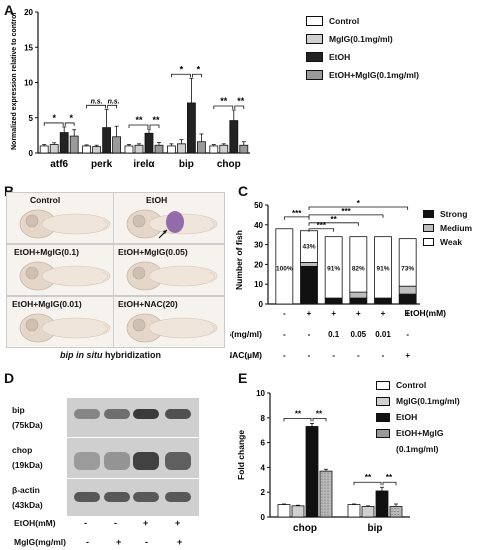 The height and width of the screenshot is (550, 478). I want to click on fish-label: Control, so click(45, 200).